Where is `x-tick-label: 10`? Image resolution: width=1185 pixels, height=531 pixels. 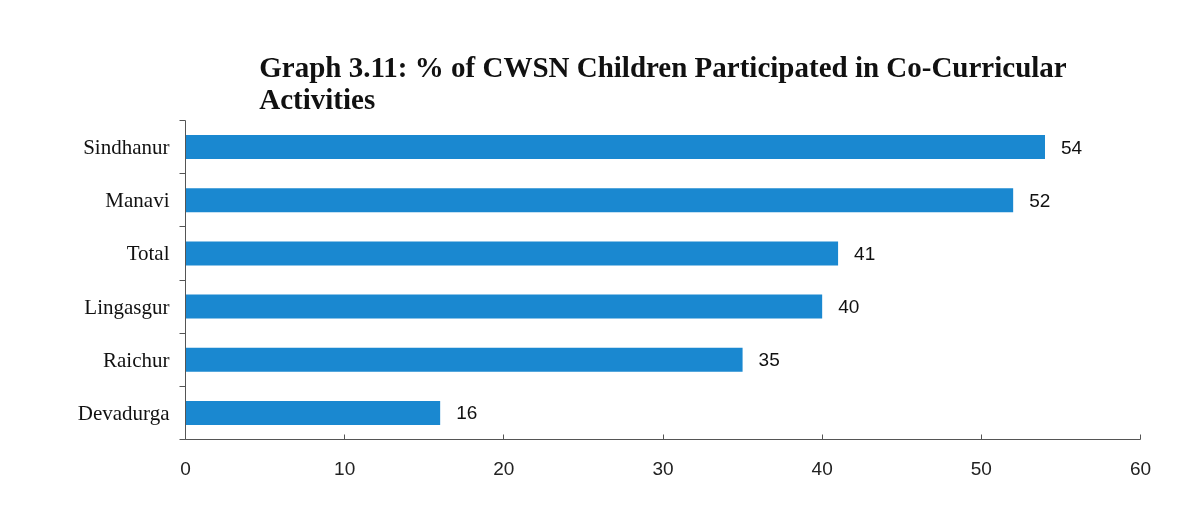 x-tick-label: 10 is located at coordinates (345, 468).